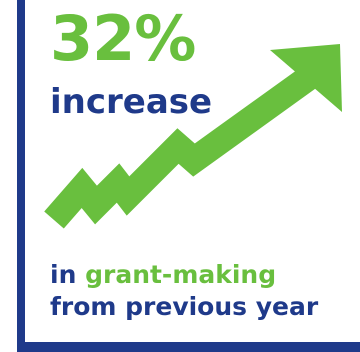 Image resolution: width=360 pixels, height=352 pixels. What do you see at coordinates (181, 274) in the screenshot?
I see `caption-highlight: grant-making` at bounding box center [181, 274].